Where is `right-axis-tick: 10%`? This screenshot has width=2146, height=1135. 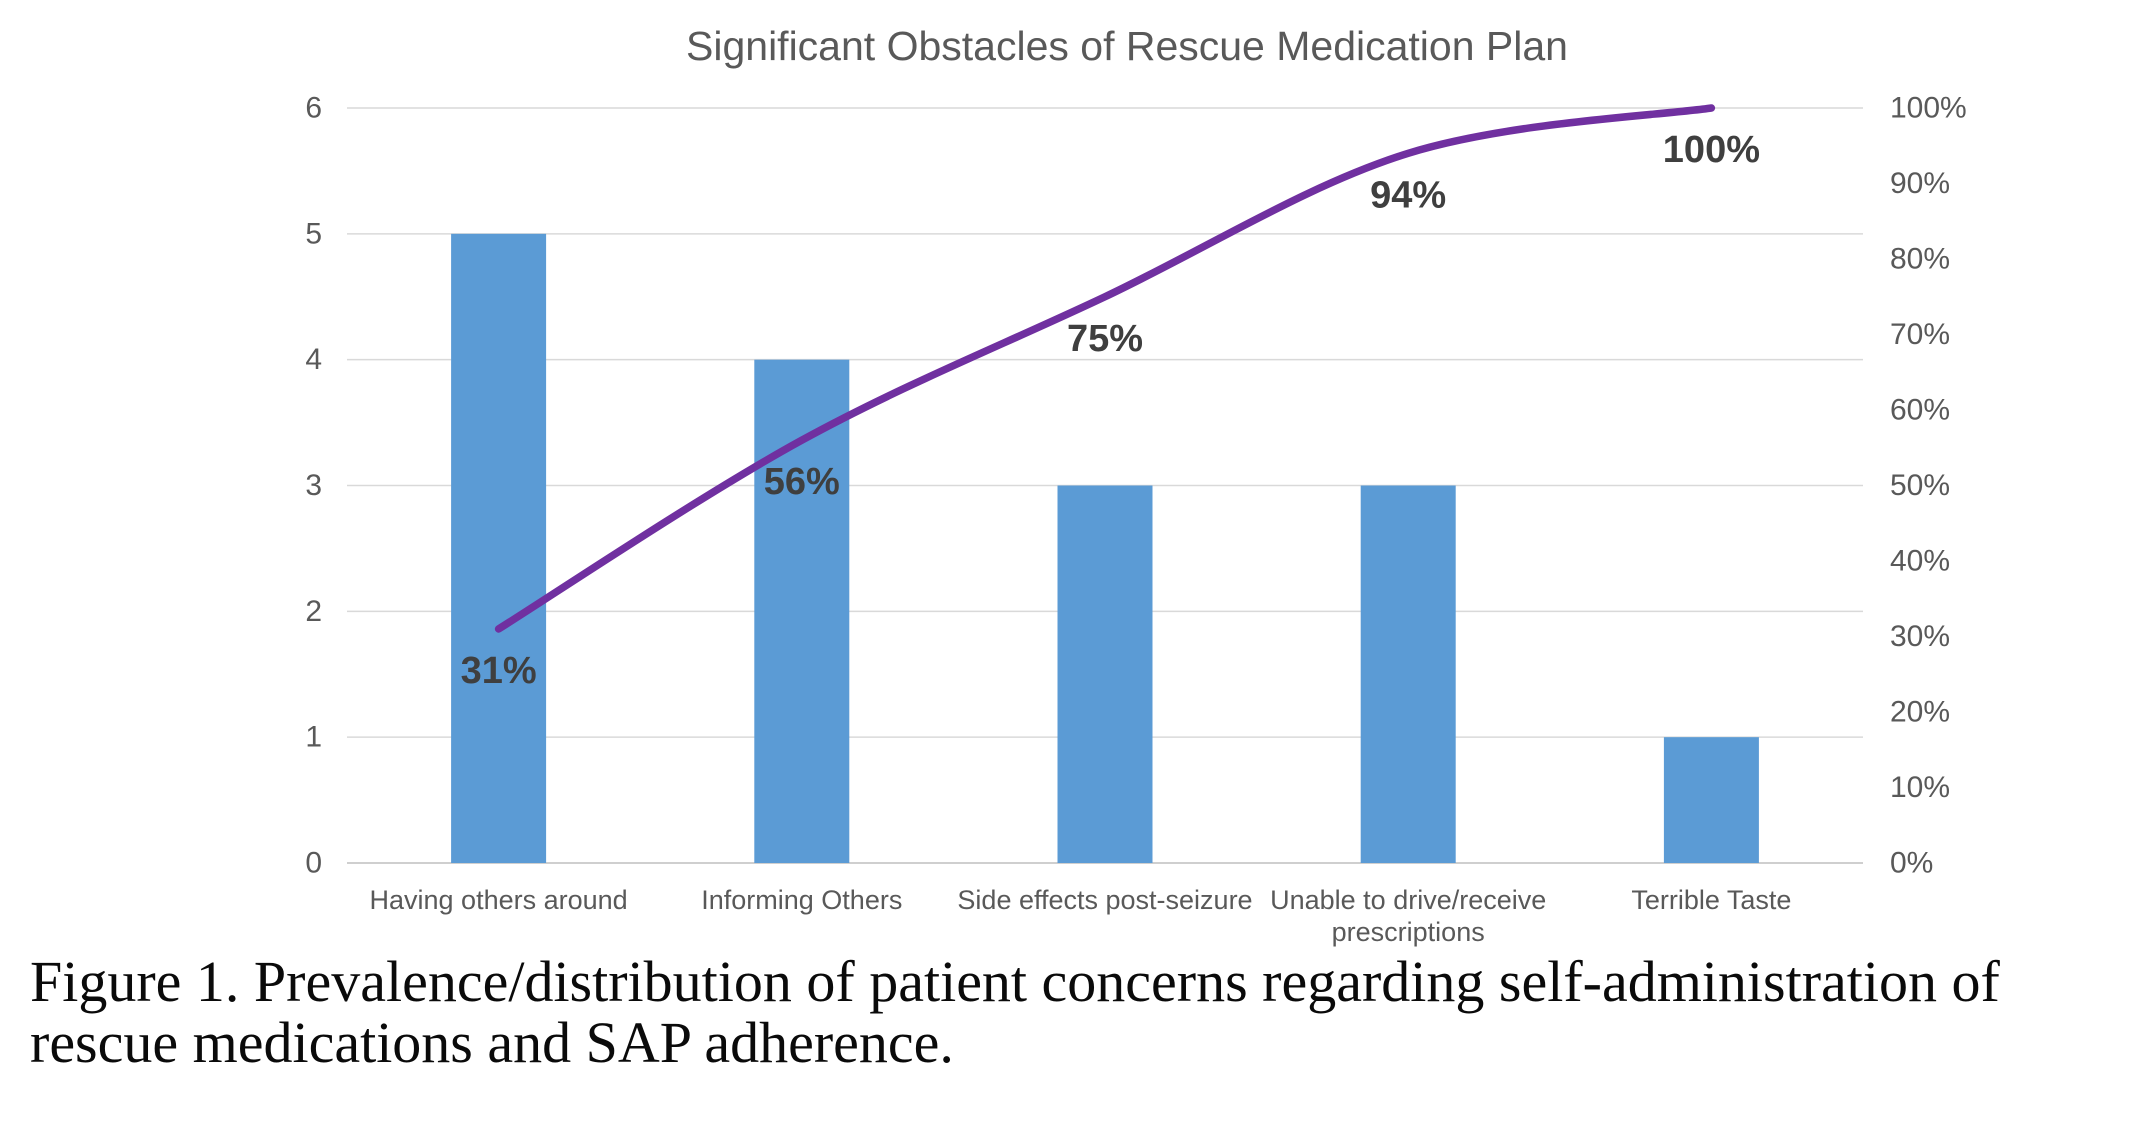
right-axis-tick: 10% is located at coordinates (1920, 787).